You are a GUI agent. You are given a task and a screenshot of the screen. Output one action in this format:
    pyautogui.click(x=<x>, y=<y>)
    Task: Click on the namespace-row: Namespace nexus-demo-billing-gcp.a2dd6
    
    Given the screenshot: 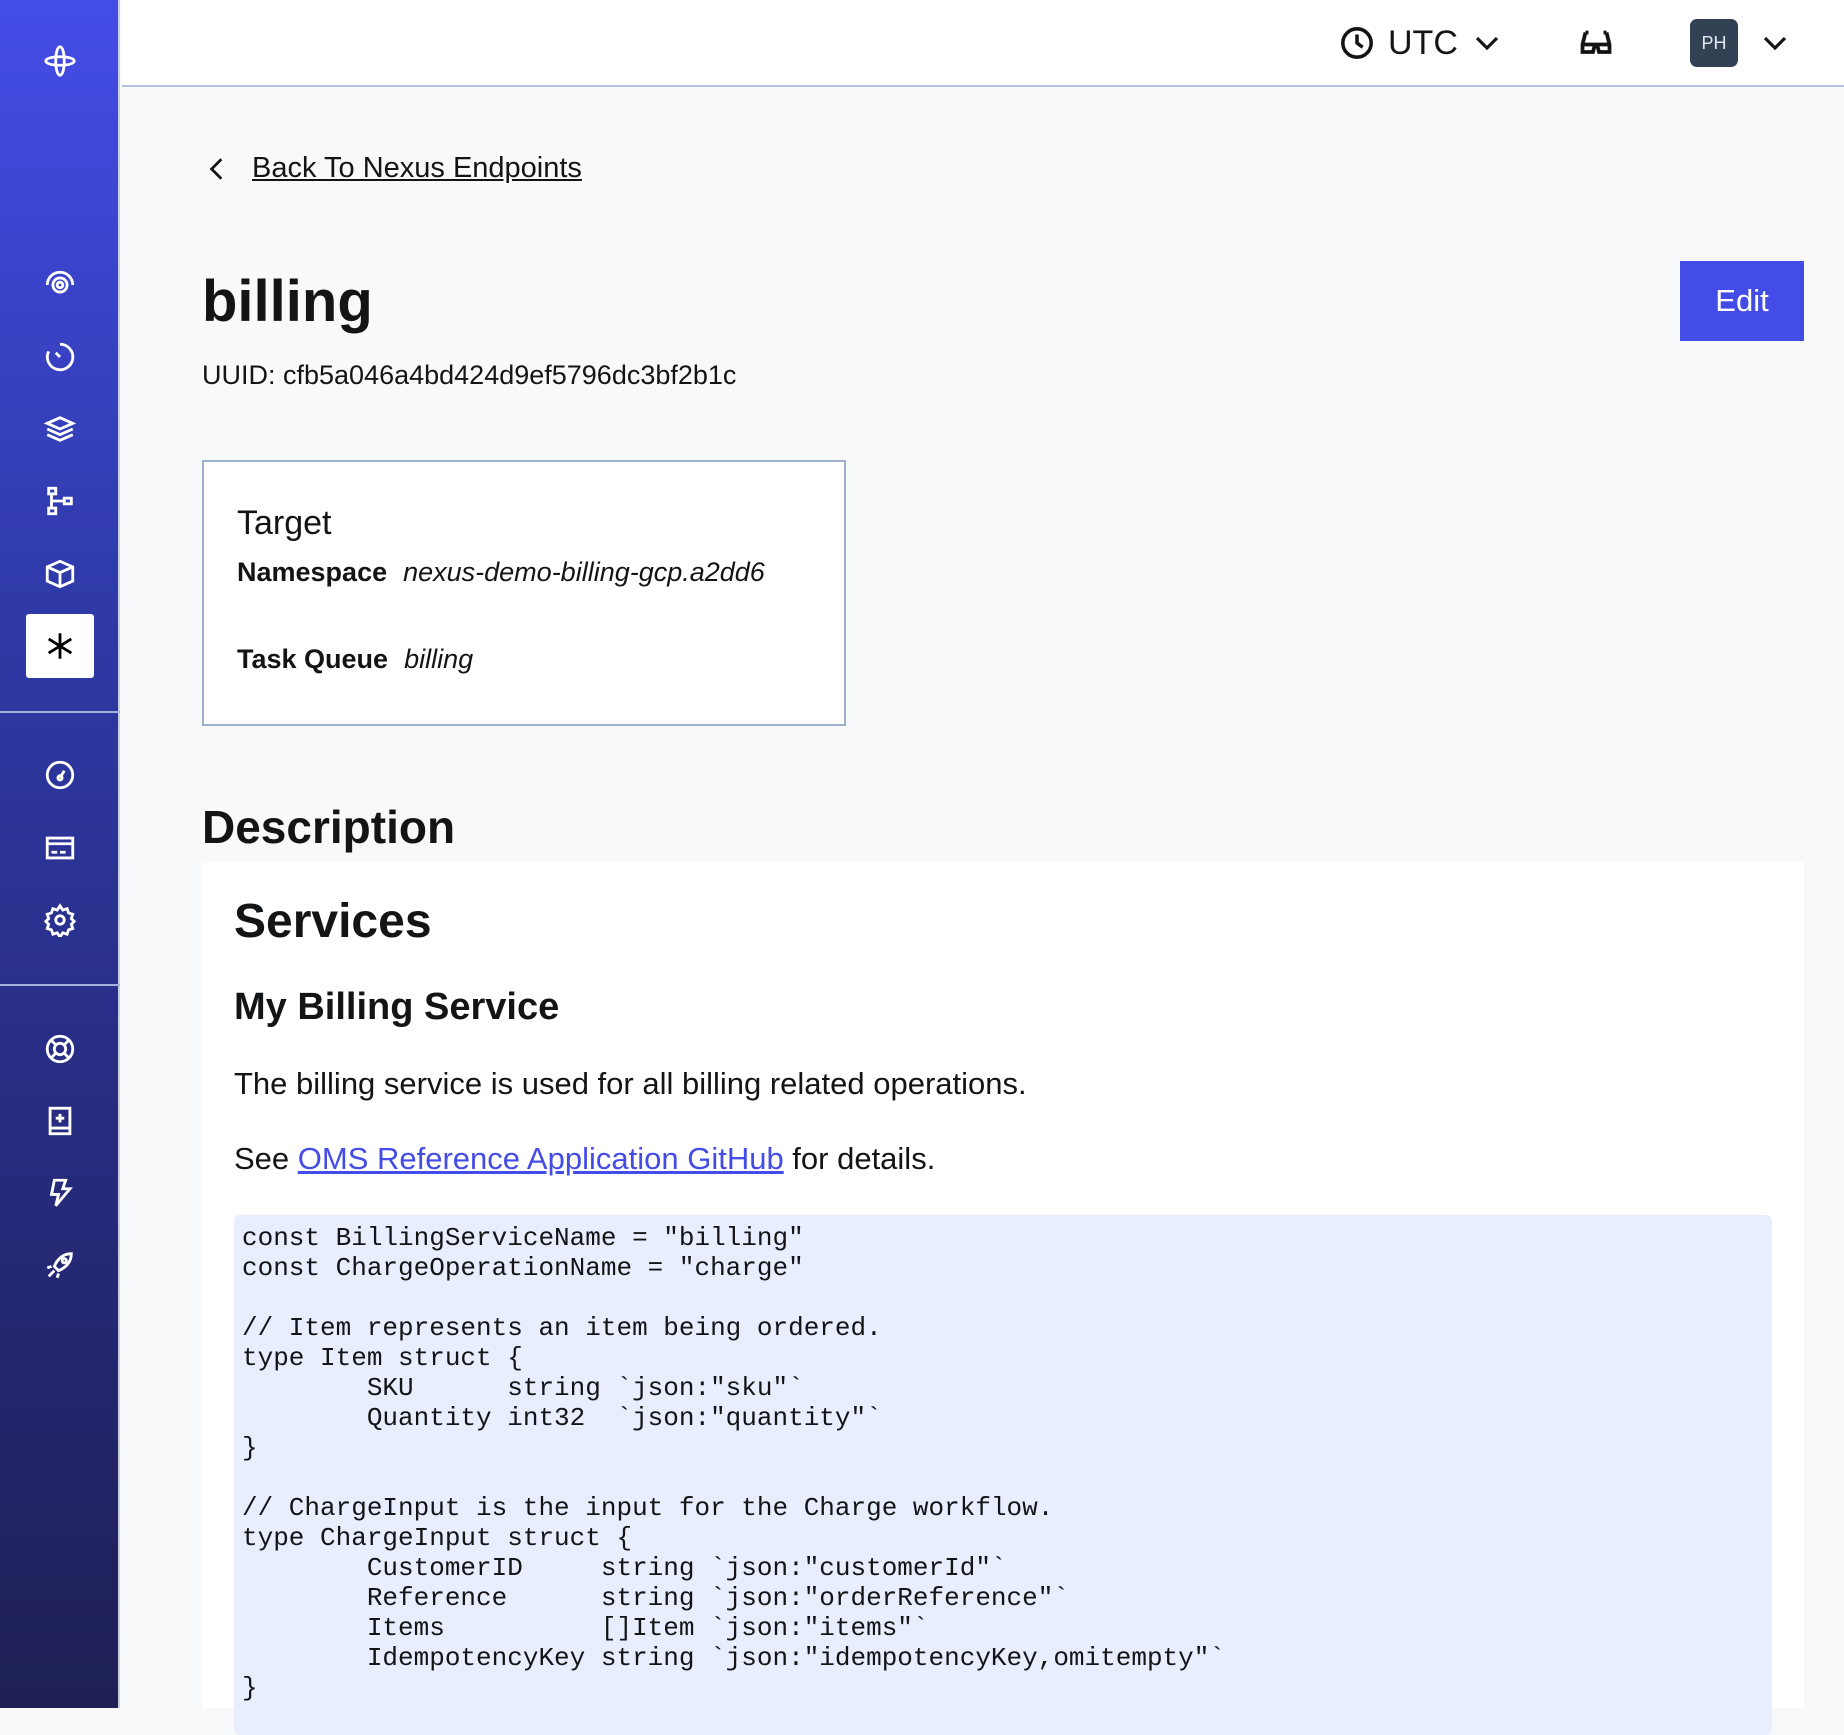 What is the action you would take?
    pyautogui.click(x=501, y=572)
    